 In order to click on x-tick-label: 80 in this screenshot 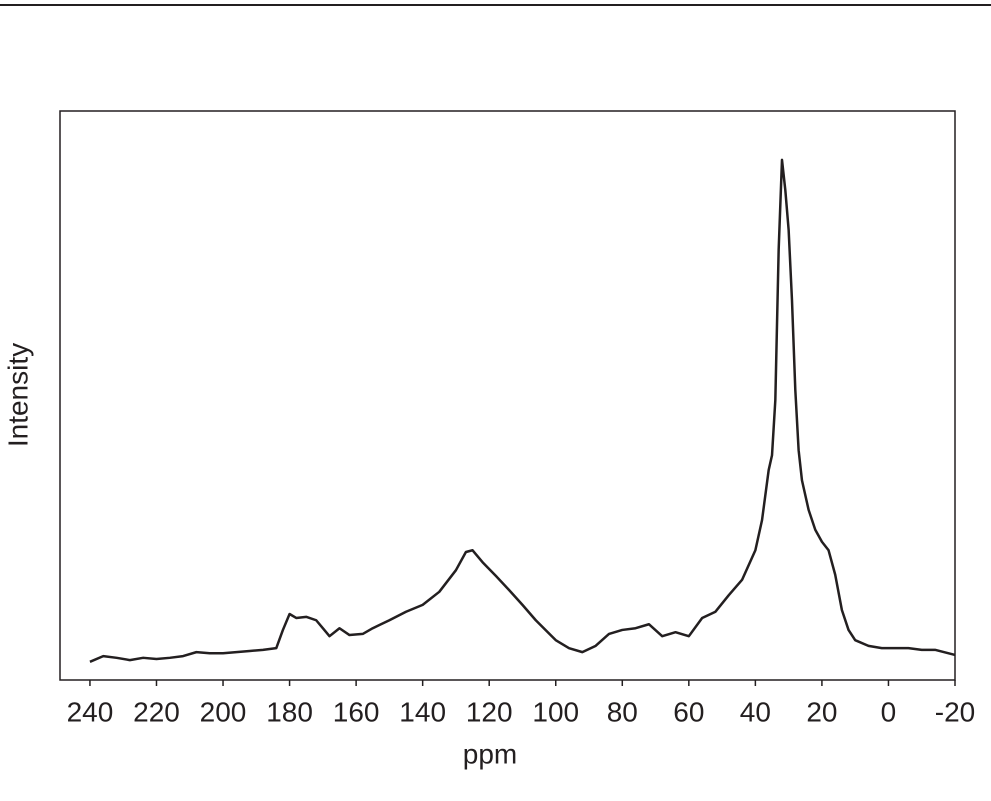, I will do `click(622, 711)`.